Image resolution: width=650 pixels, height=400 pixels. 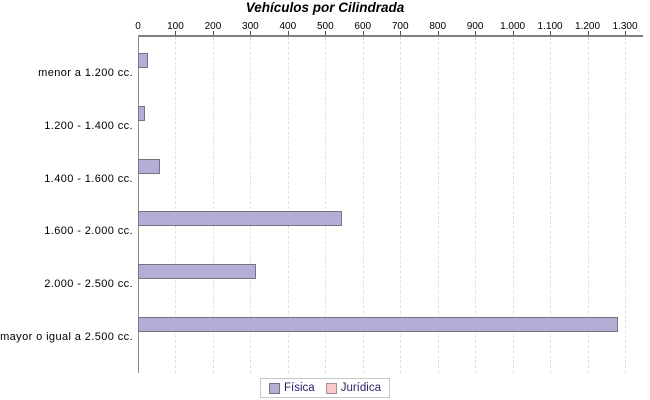 What do you see at coordinates (138, 26) in the screenshot?
I see `x-tick-label: 0` at bounding box center [138, 26].